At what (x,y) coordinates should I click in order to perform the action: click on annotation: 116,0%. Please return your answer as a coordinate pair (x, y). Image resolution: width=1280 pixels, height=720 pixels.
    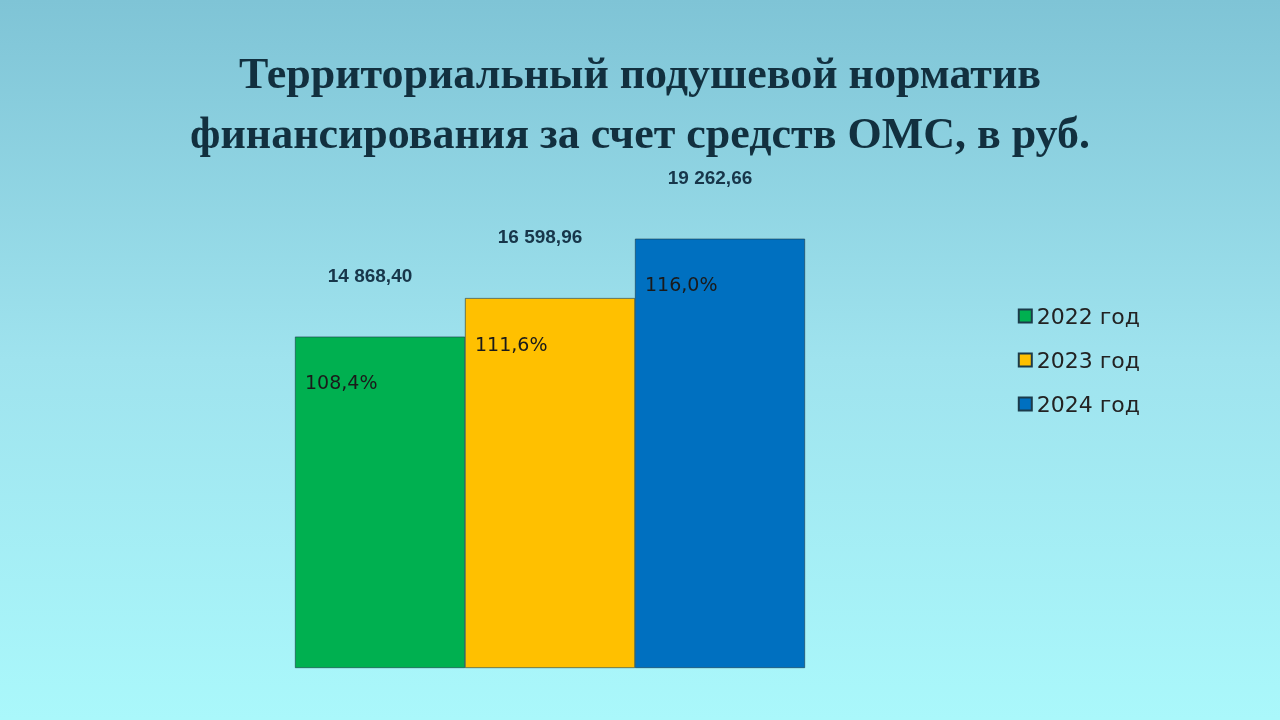
    Looking at the image, I should click on (681, 284).